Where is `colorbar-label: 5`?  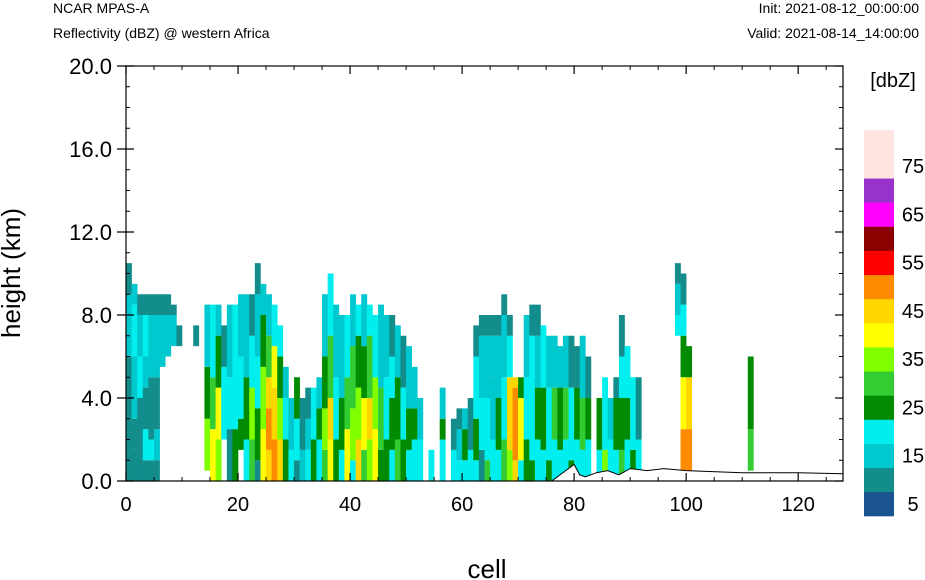 colorbar-label: 5 is located at coordinates (912, 505).